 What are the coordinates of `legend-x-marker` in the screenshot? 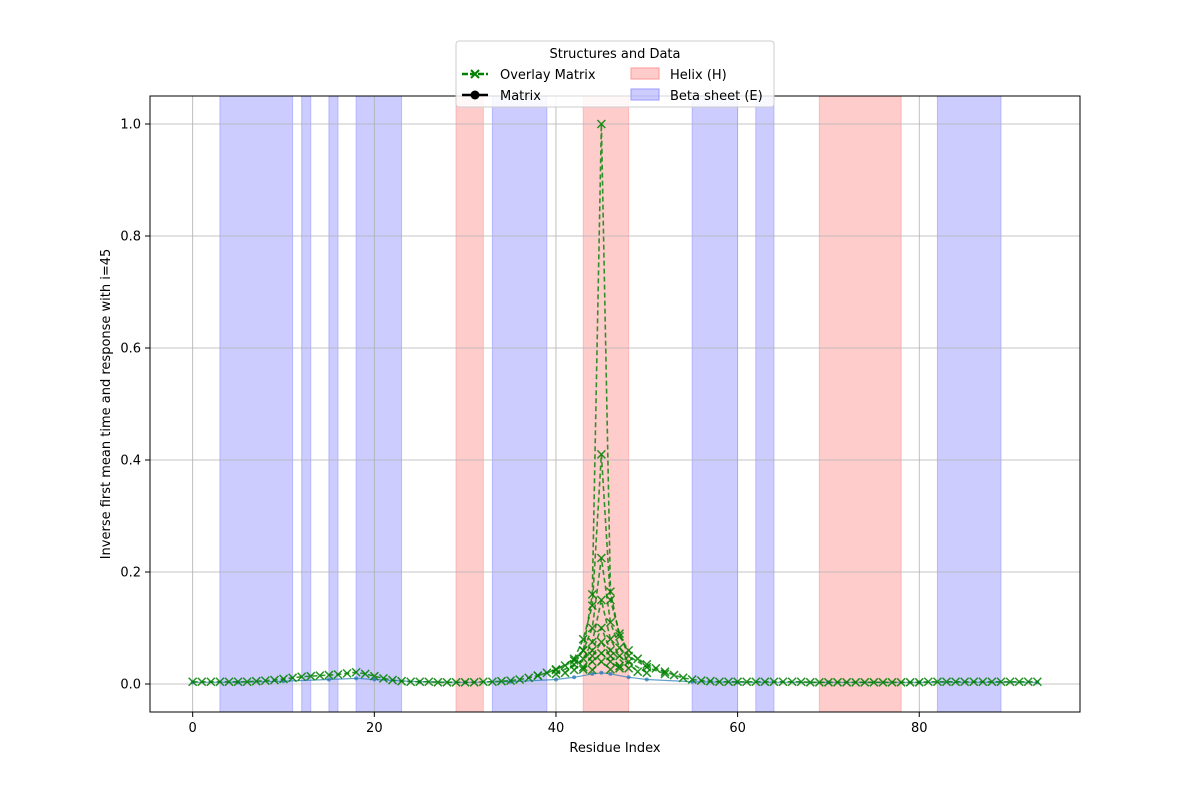 It's located at (475, 74).